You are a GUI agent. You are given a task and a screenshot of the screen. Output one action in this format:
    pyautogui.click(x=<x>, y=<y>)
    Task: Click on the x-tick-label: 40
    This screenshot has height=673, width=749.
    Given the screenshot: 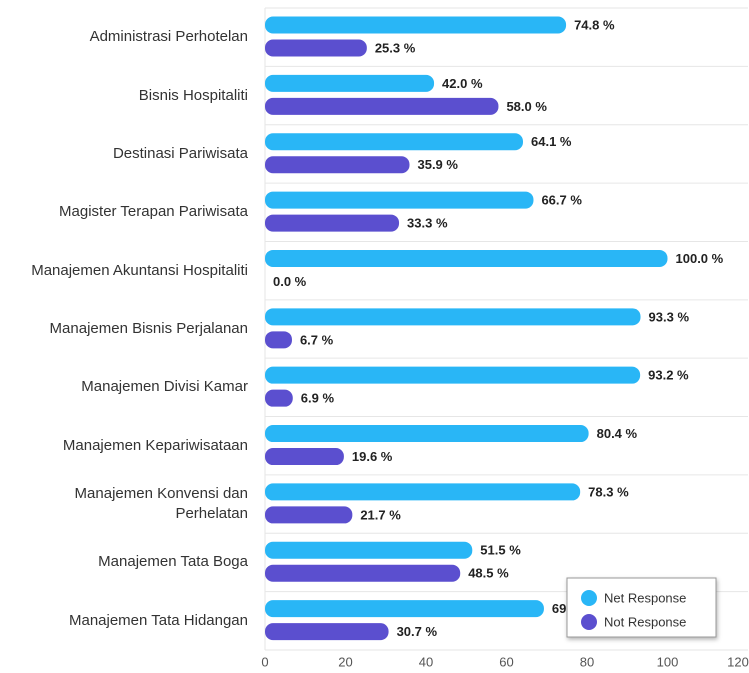 What is the action you would take?
    pyautogui.click(x=426, y=661)
    